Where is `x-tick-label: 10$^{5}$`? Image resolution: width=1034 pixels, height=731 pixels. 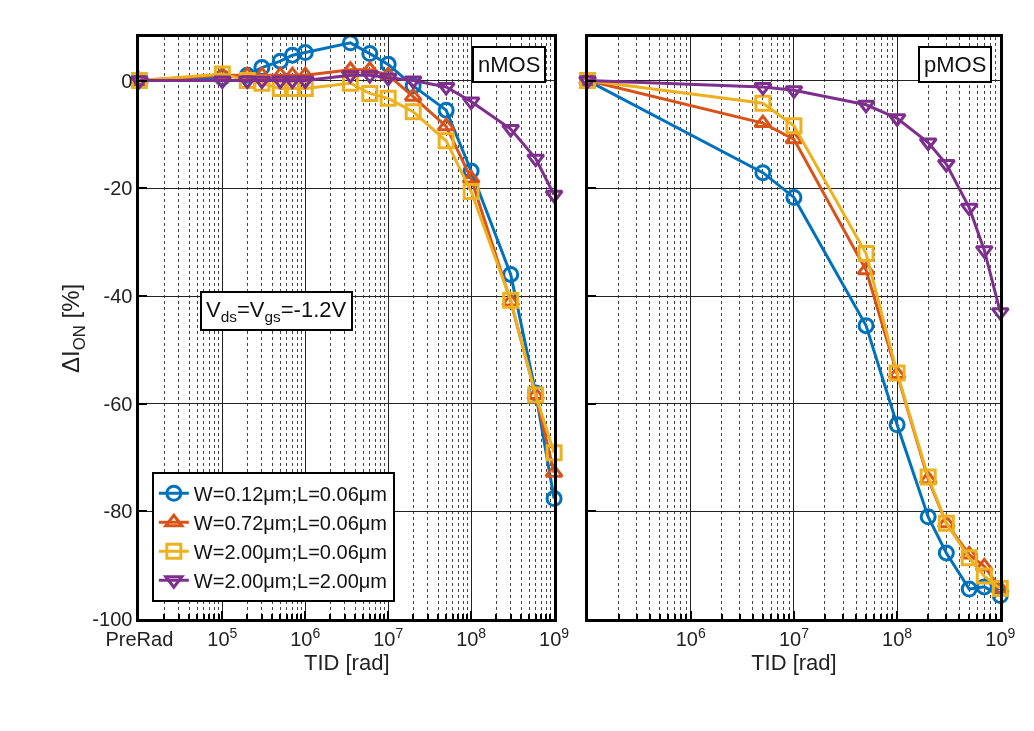
x-tick-label: 10$^{5}$ is located at coordinates (222, 637).